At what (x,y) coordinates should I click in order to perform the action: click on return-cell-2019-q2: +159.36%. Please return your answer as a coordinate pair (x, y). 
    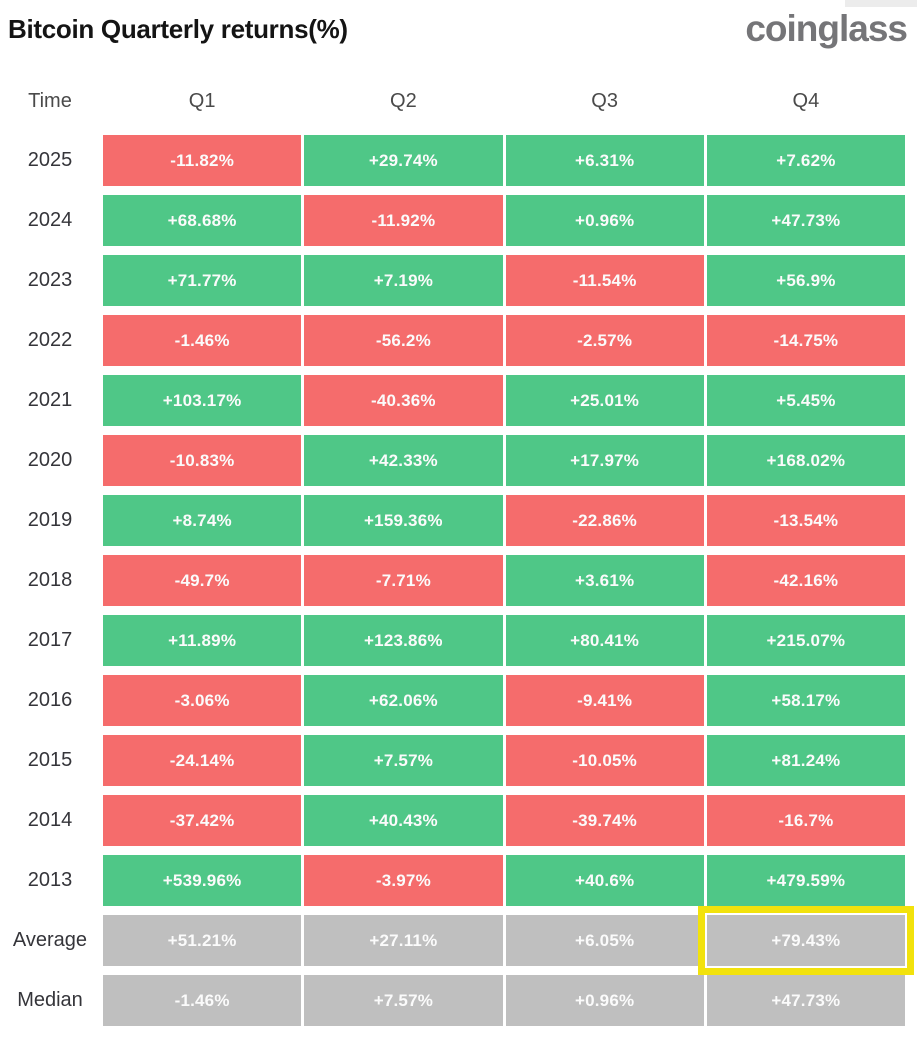
    Looking at the image, I should click on (403, 520).